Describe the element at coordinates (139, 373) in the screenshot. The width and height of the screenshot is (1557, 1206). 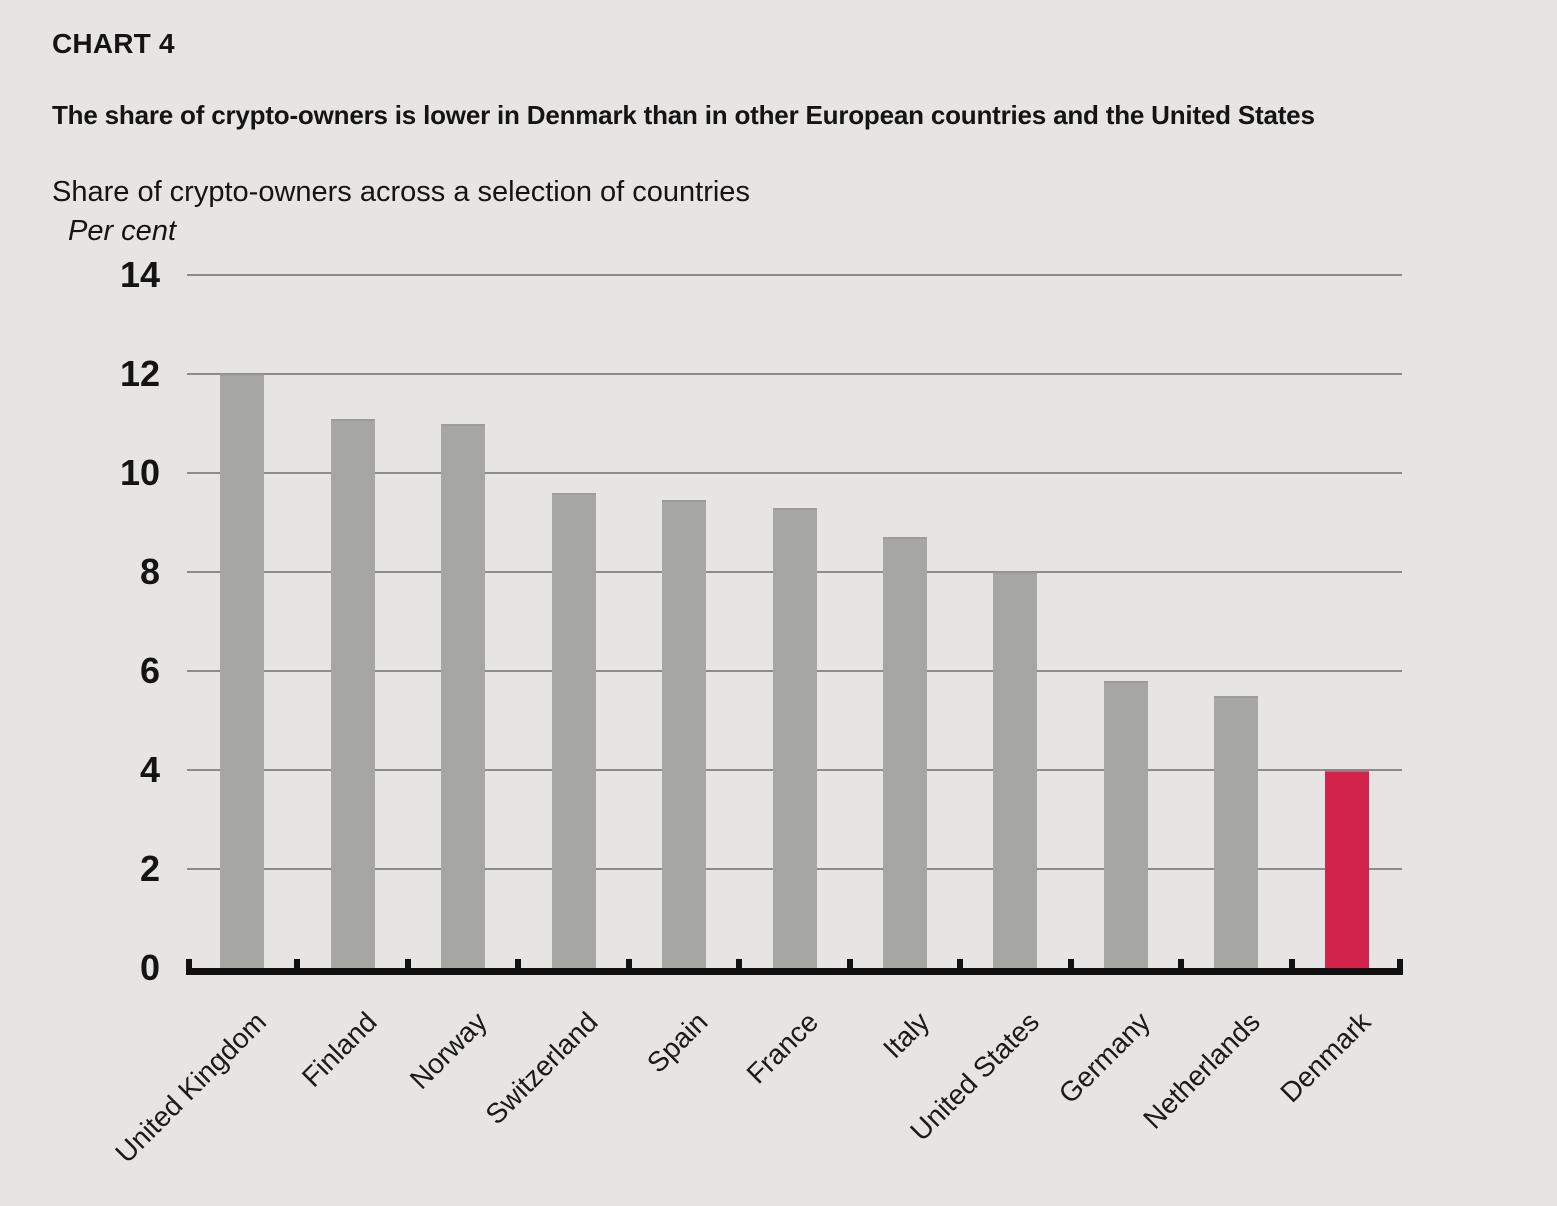
I see `y-tick-label: 12` at that location.